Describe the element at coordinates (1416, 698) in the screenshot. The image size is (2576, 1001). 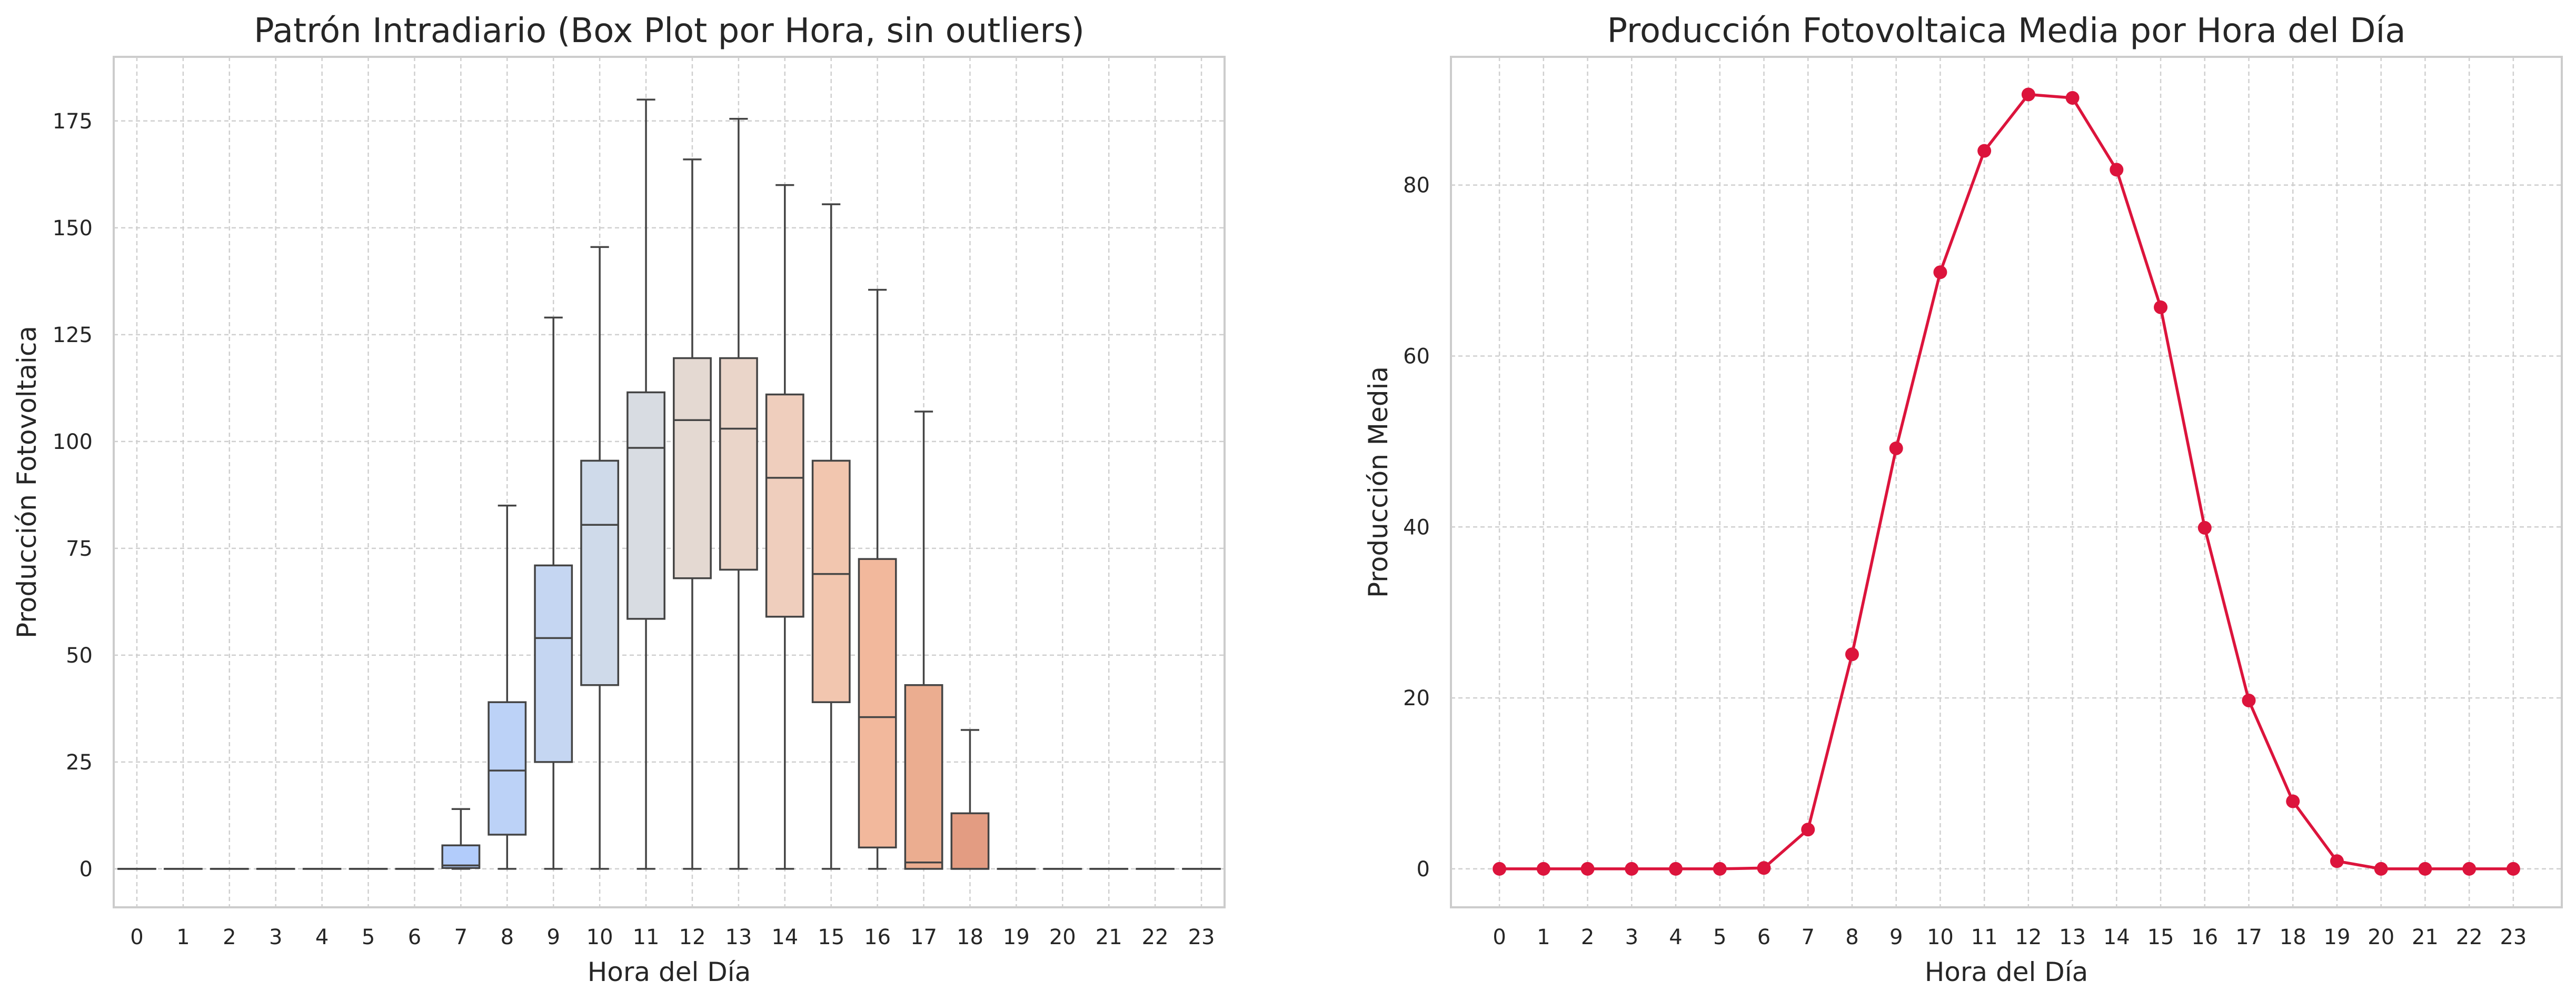
I see `y-tick-label: 20` at that location.